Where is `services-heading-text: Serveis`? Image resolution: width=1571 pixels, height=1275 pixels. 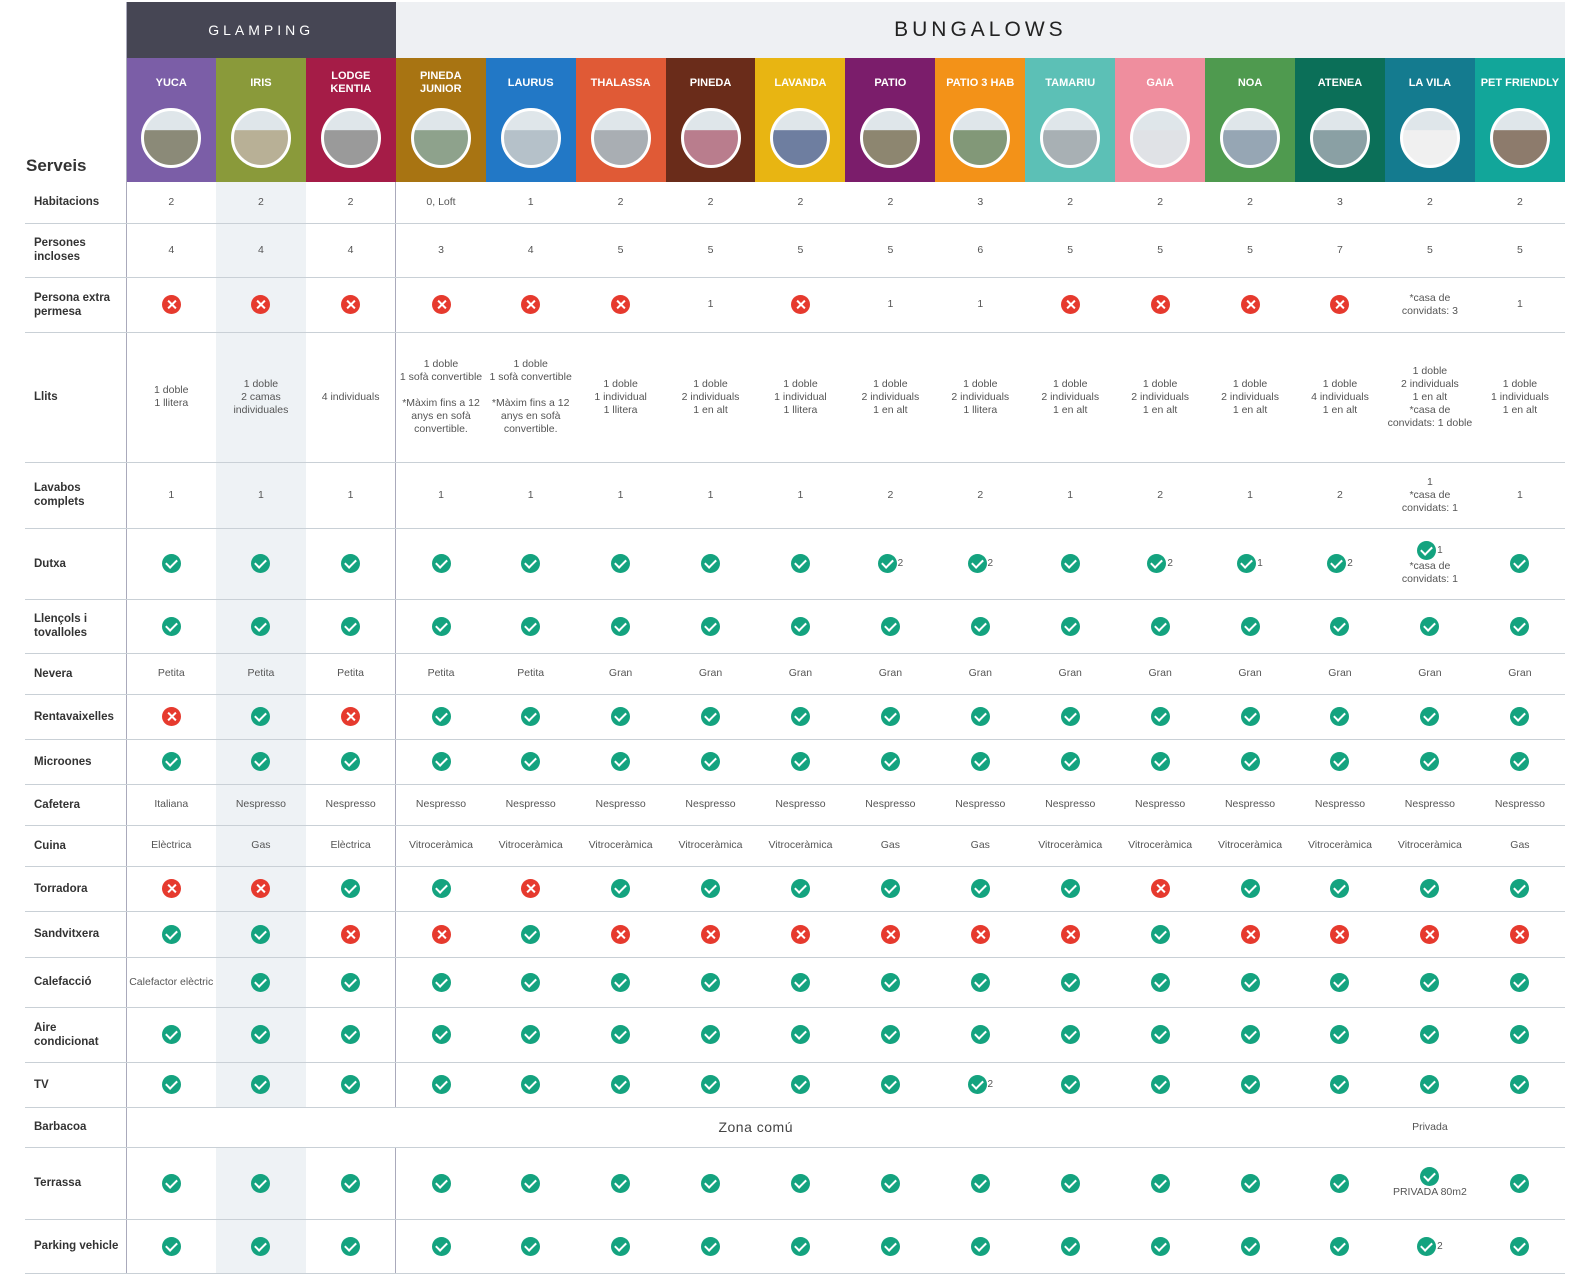 services-heading-text: Serveis is located at coordinates (56, 165).